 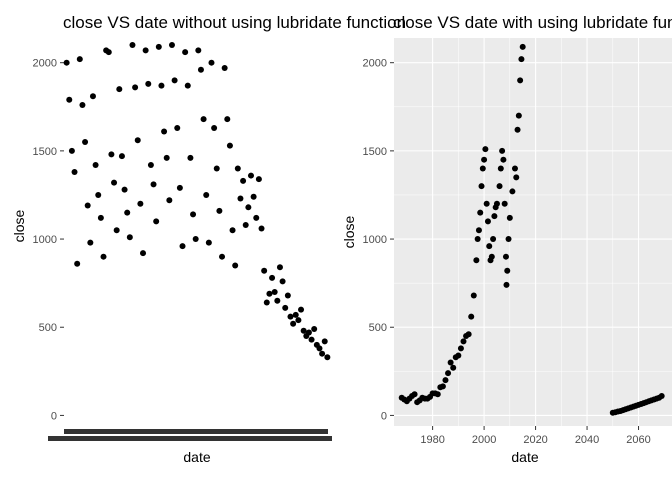 I want to click on left-x-tick-label-blob, so click(x=196, y=431).